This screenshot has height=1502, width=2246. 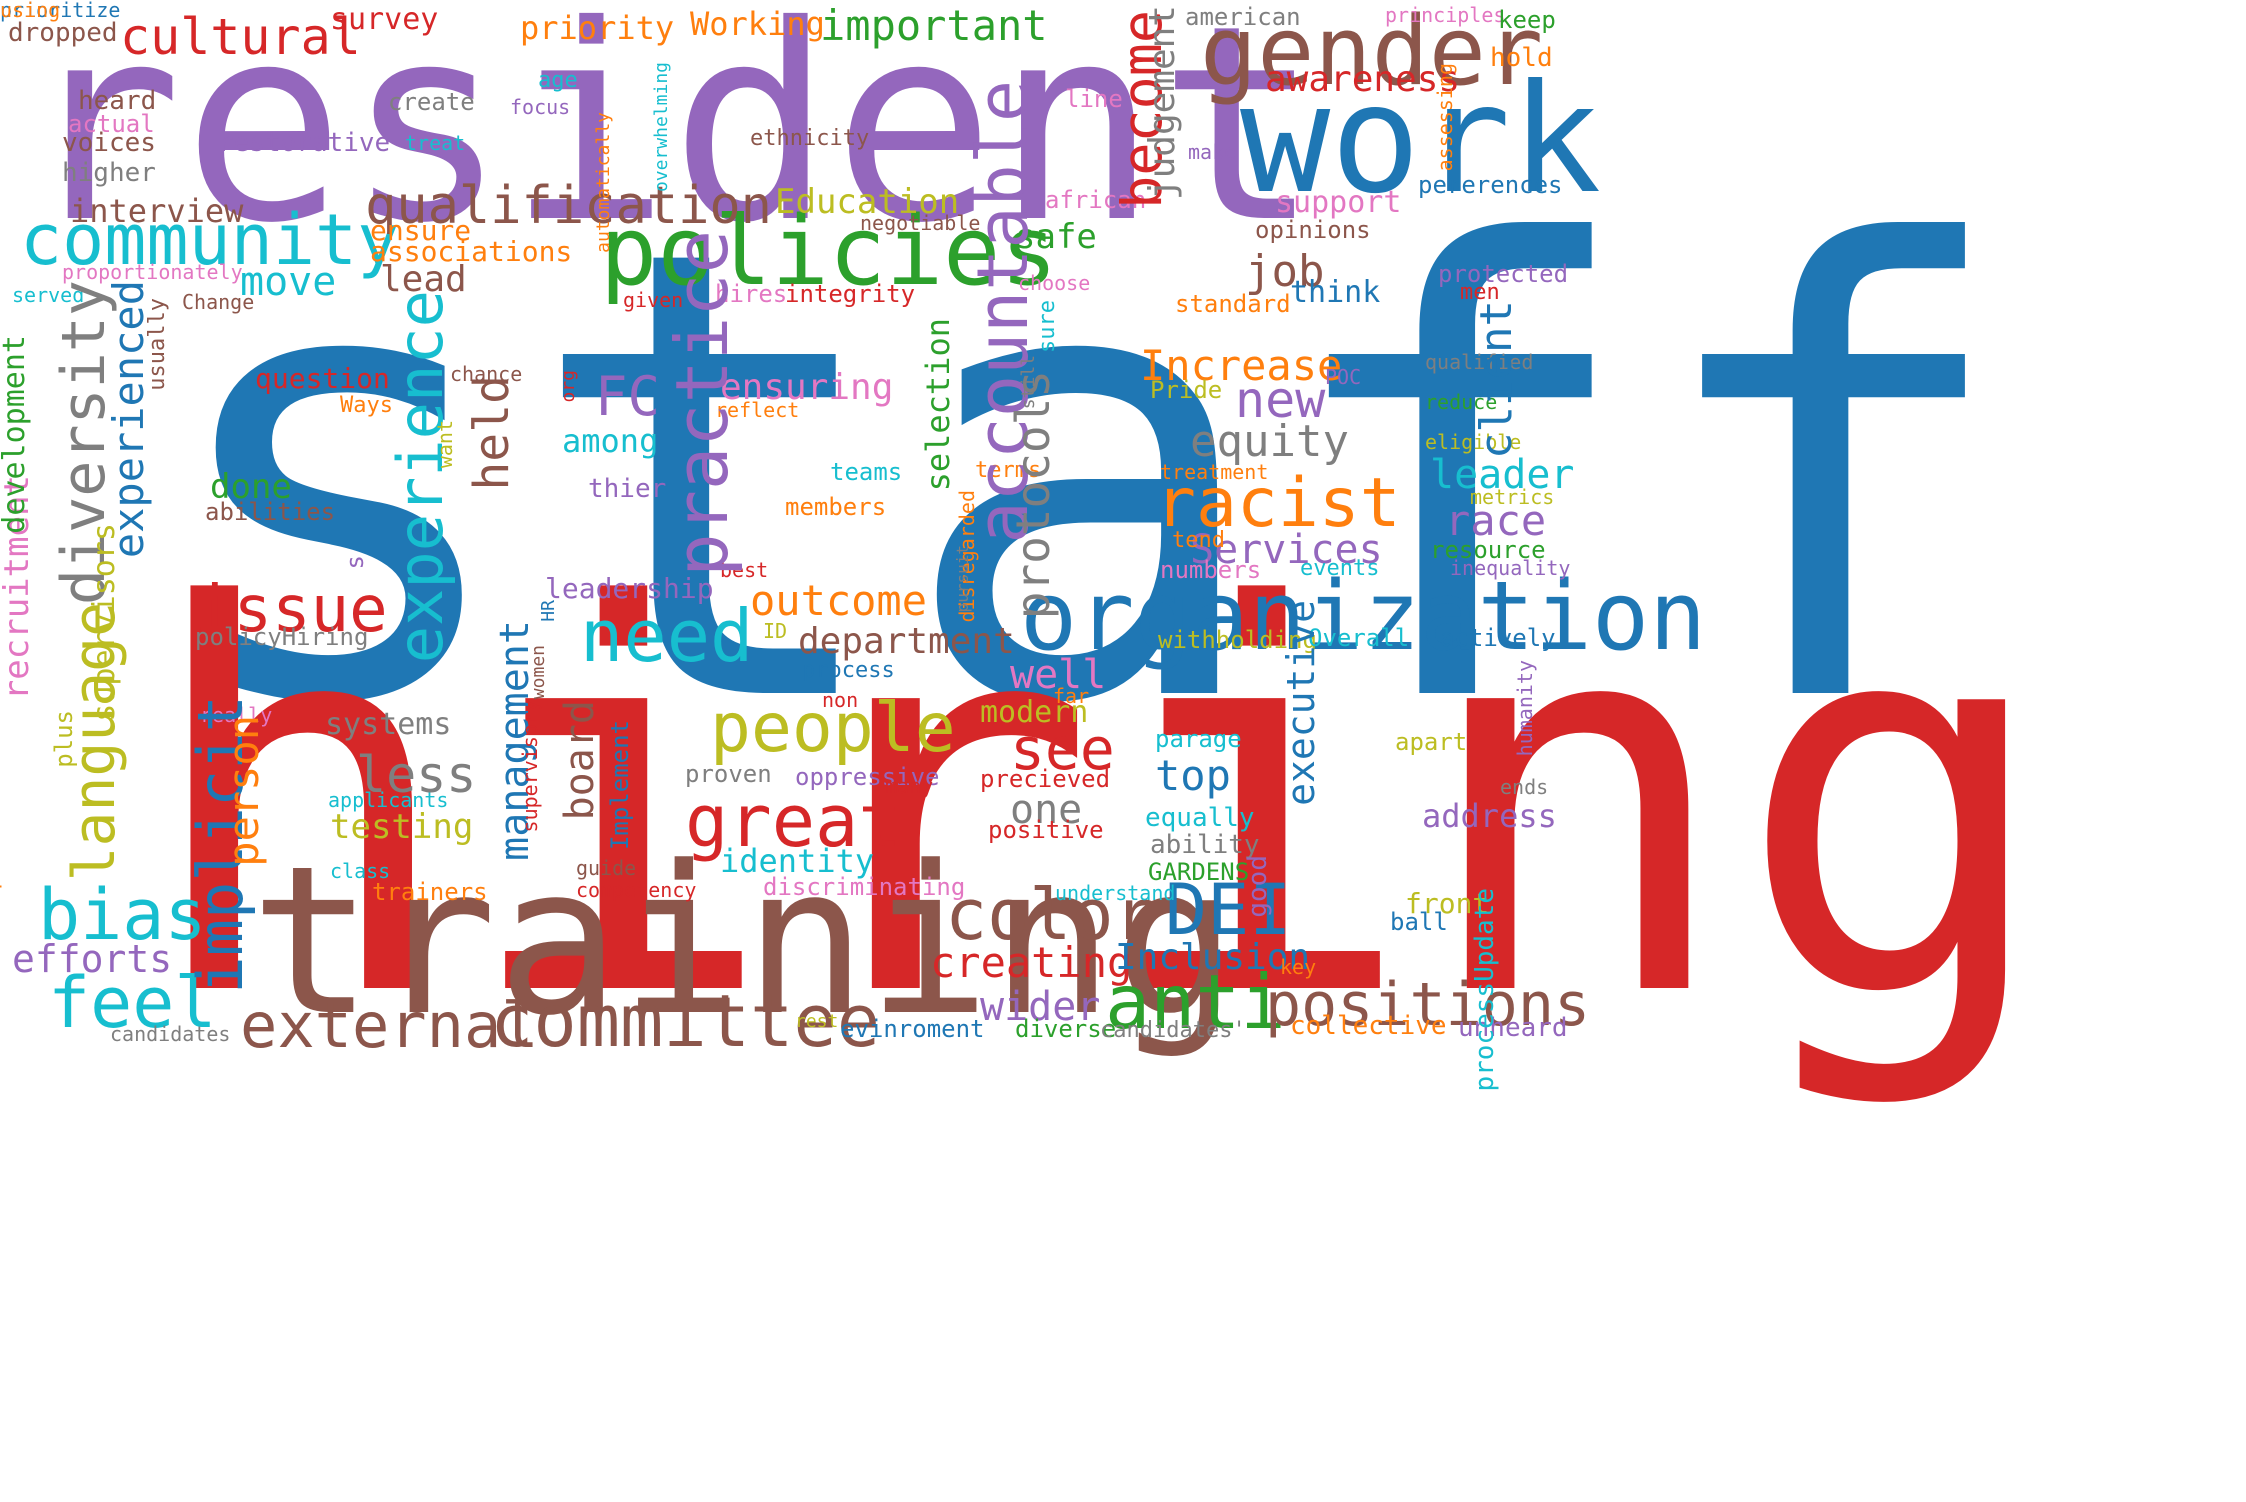 I want to click on word-supervisory: supervisory, so click(x=530, y=766).